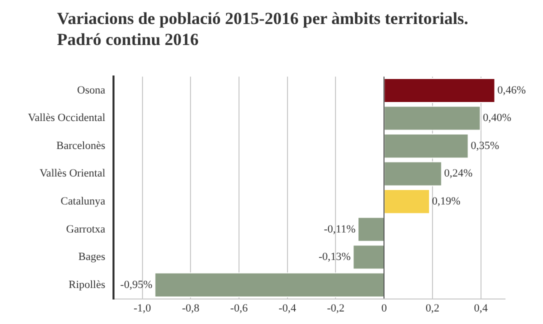 The image size is (543, 324). I want to click on x-tick-label: 0,4, so click(481, 308).